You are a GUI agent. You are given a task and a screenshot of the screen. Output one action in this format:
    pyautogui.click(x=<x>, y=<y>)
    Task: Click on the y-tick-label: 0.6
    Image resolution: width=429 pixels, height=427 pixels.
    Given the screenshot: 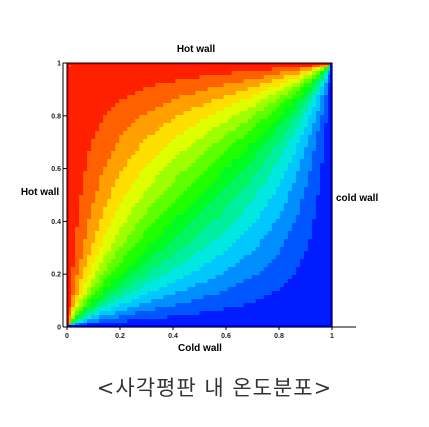 What is the action you would take?
    pyautogui.click(x=56, y=169)
    